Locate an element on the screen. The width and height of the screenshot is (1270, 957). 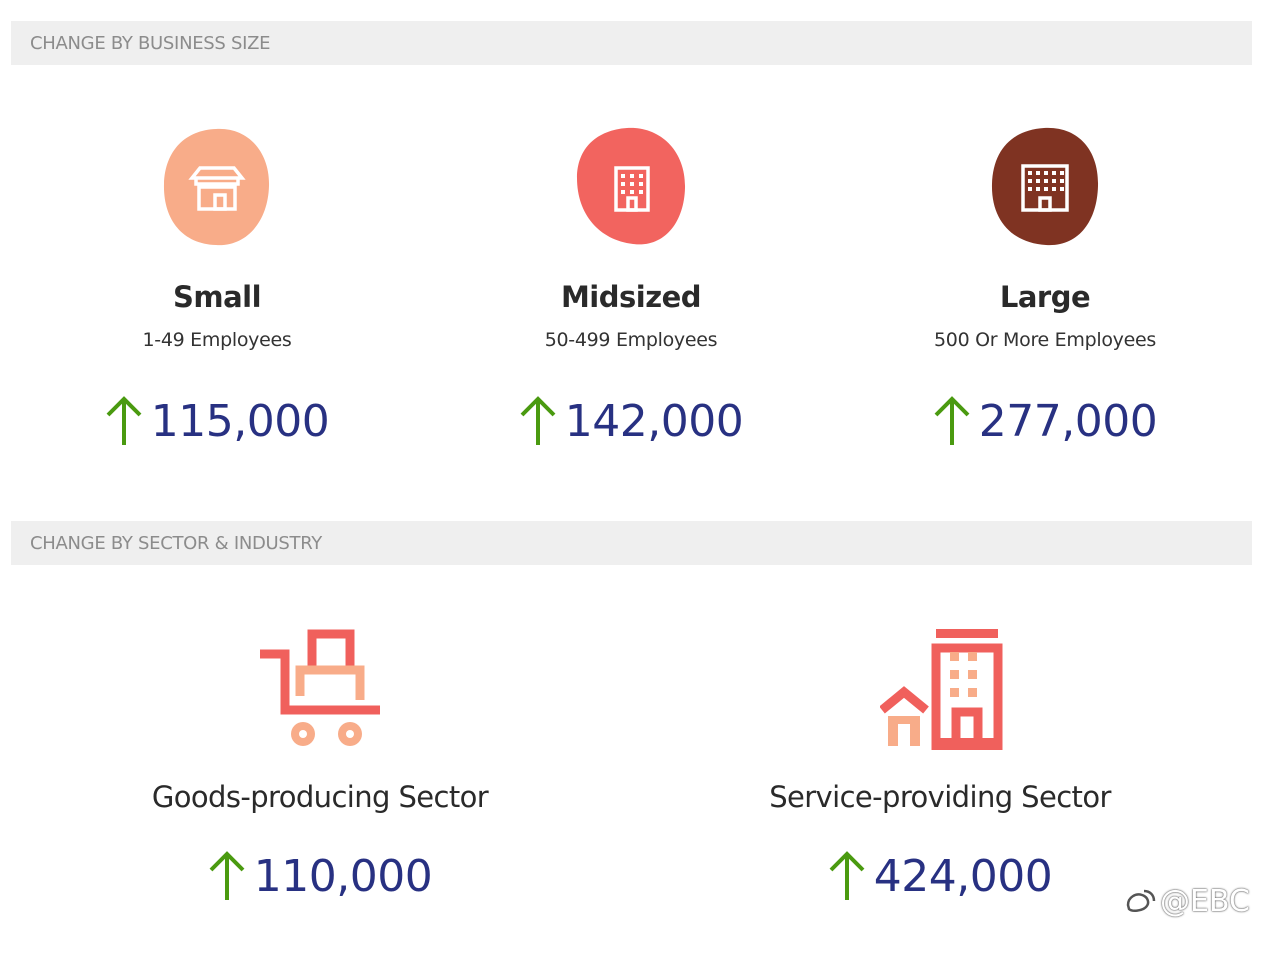
size-title: Large is located at coordinates (1045, 297).